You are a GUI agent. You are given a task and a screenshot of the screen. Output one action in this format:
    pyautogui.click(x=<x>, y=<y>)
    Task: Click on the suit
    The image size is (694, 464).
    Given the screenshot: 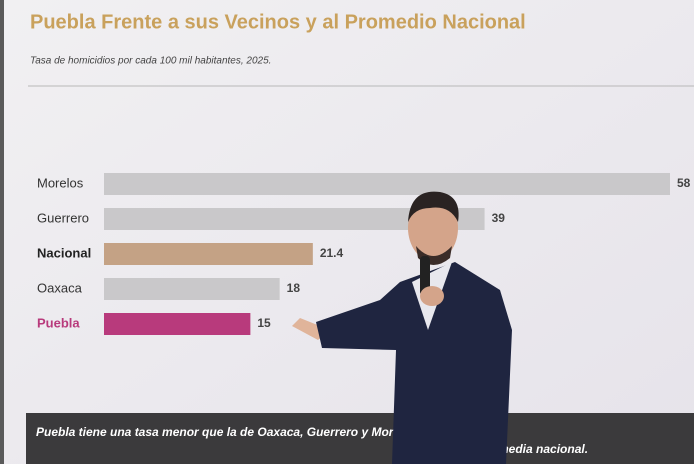 What is the action you would take?
    pyautogui.click(x=414, y=363)
    